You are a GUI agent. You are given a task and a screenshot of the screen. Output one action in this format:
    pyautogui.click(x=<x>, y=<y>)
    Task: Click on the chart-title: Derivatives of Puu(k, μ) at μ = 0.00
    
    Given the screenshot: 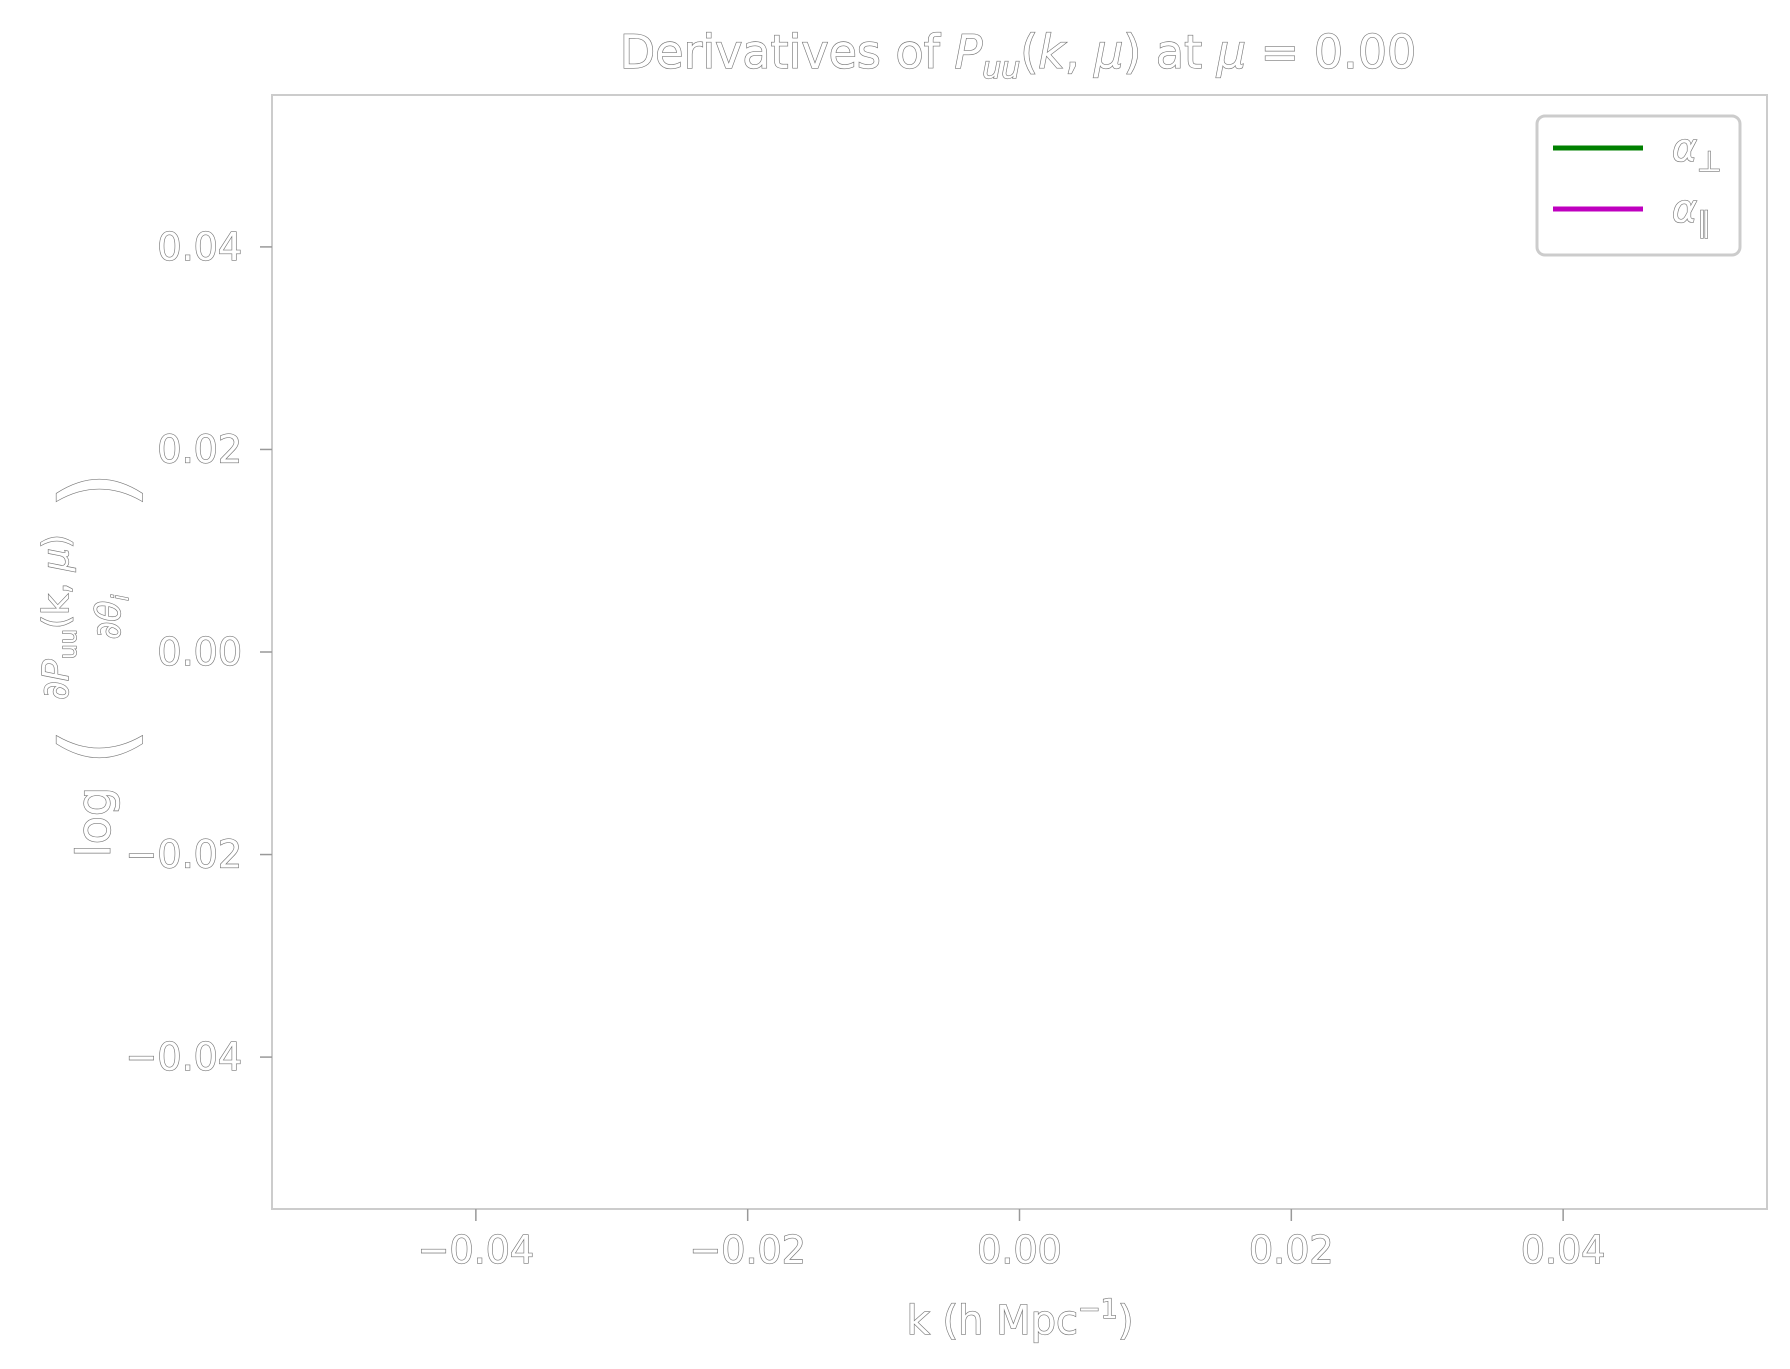 What is the action you would take?
    pyautogui.click(x=1018, y=55)
    